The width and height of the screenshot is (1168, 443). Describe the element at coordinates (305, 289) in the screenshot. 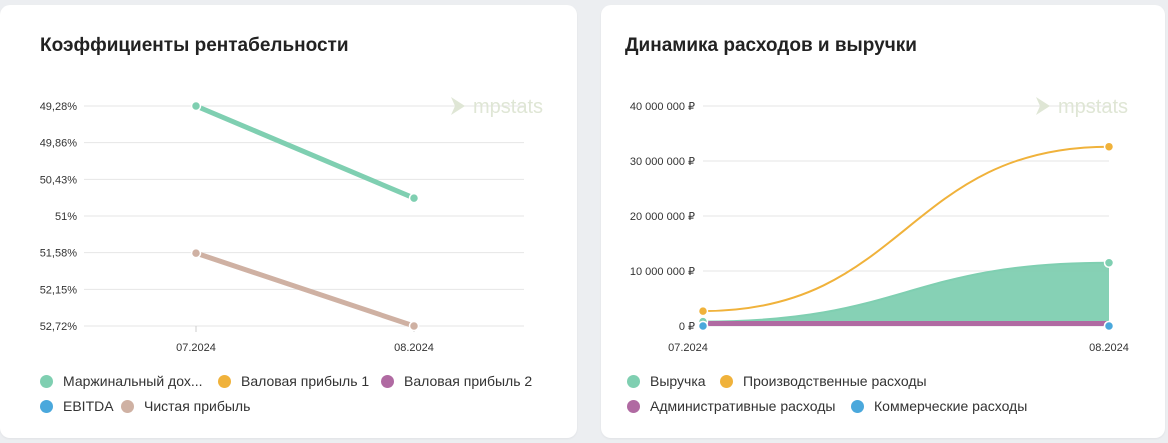

I see `series-line-чистая-прибыль` at that location.